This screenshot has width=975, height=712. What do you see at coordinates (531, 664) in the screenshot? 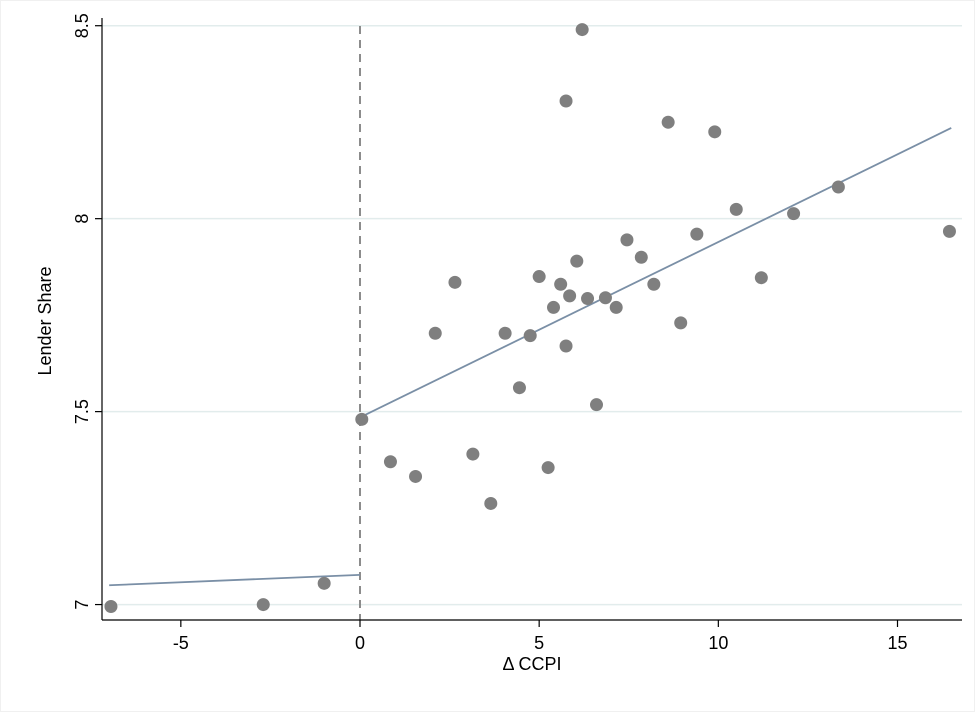
I see `x-axis-title: Δ CCPI` at bounding box center [531, 664].